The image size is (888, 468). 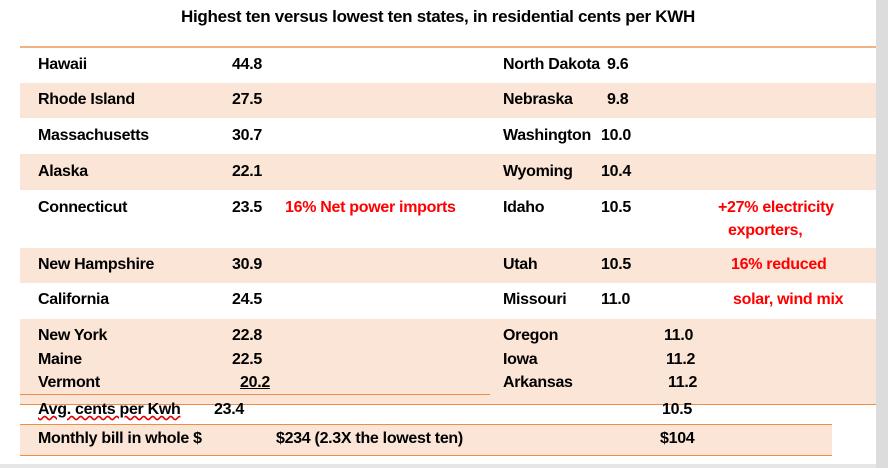 What do you see at coordinates (247, 207) in the screenshot?
I see `high-value: 23.5` at bounding box center [247, 207].